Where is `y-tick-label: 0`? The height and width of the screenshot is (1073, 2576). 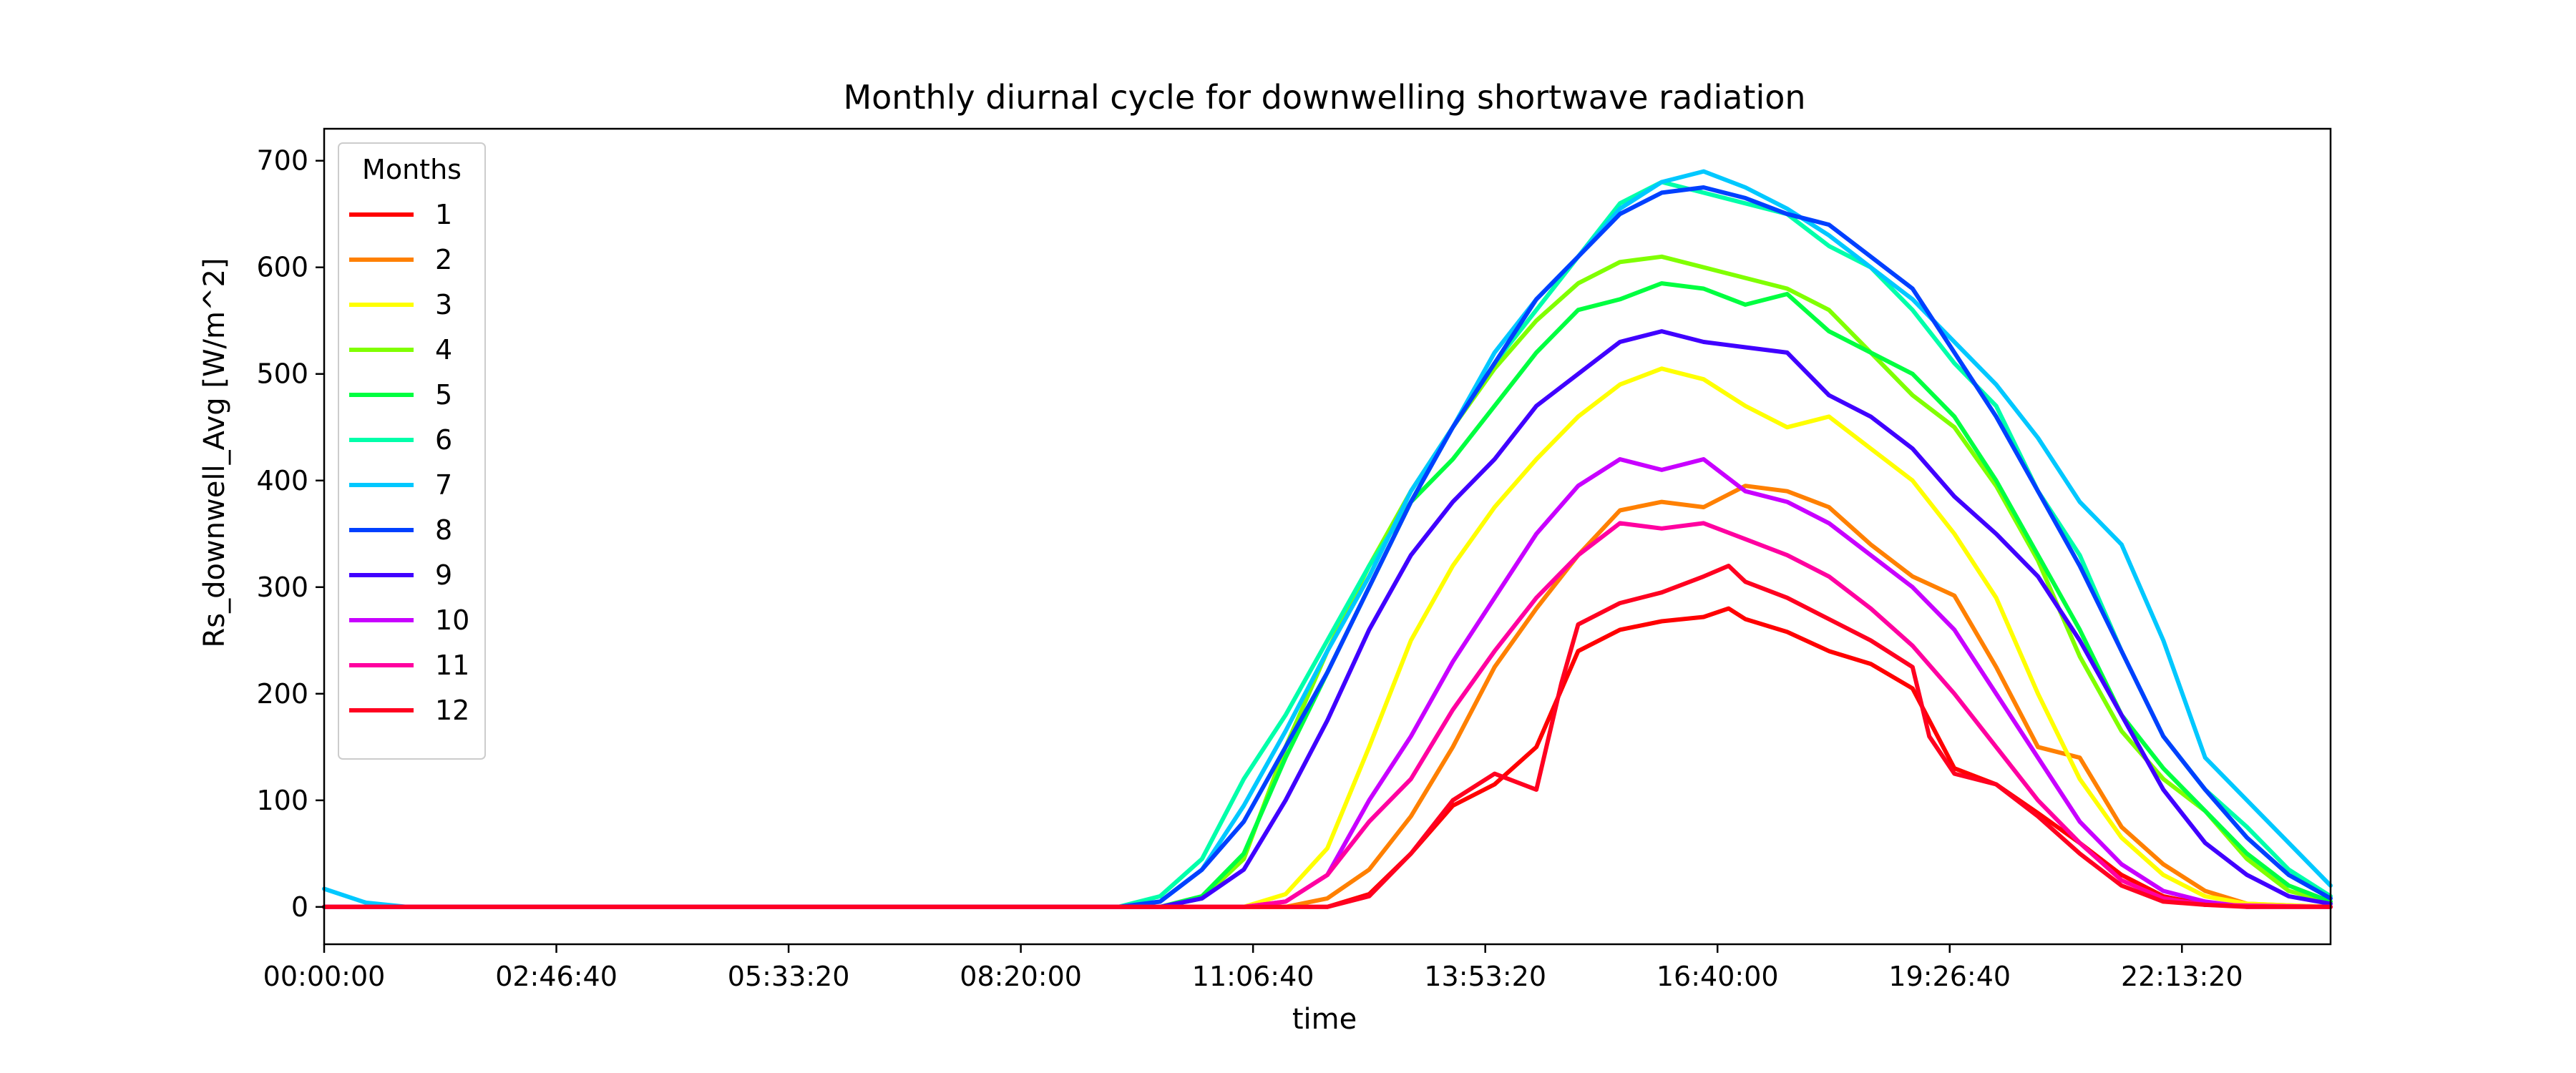
y-tick-label: 0 is located at coordinates (299, 907).